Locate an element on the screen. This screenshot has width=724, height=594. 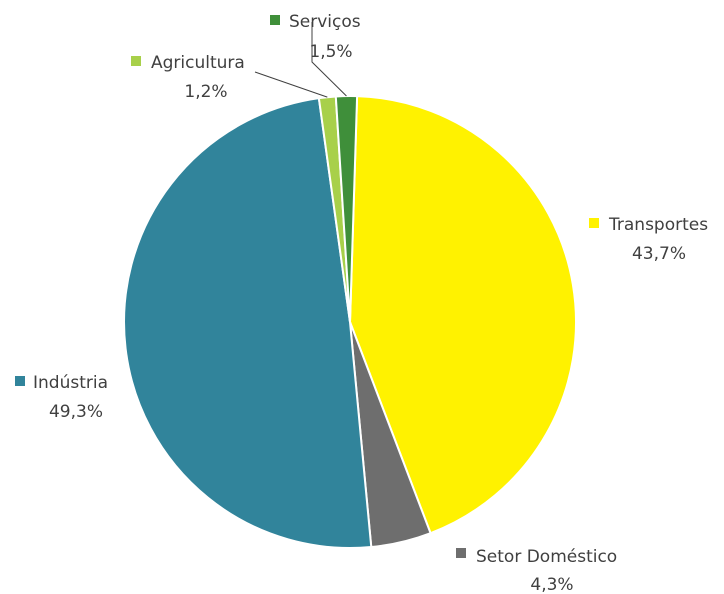
legend-swatch-agricultura is located at coordinates (136, 61).